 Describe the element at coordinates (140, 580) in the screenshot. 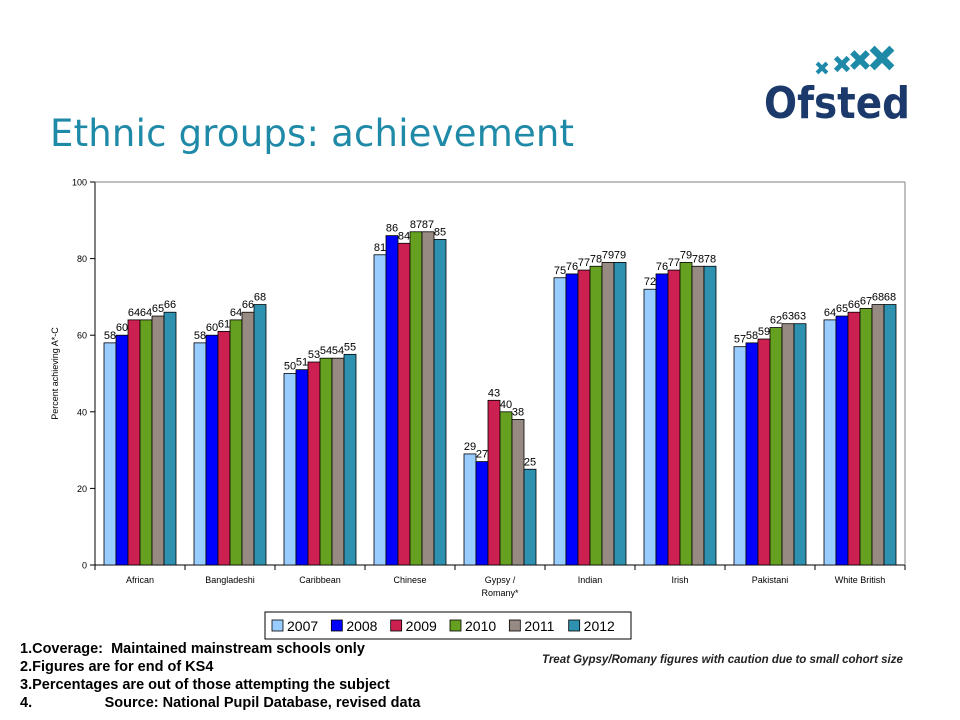

I see `x-category-label: African` at that location.